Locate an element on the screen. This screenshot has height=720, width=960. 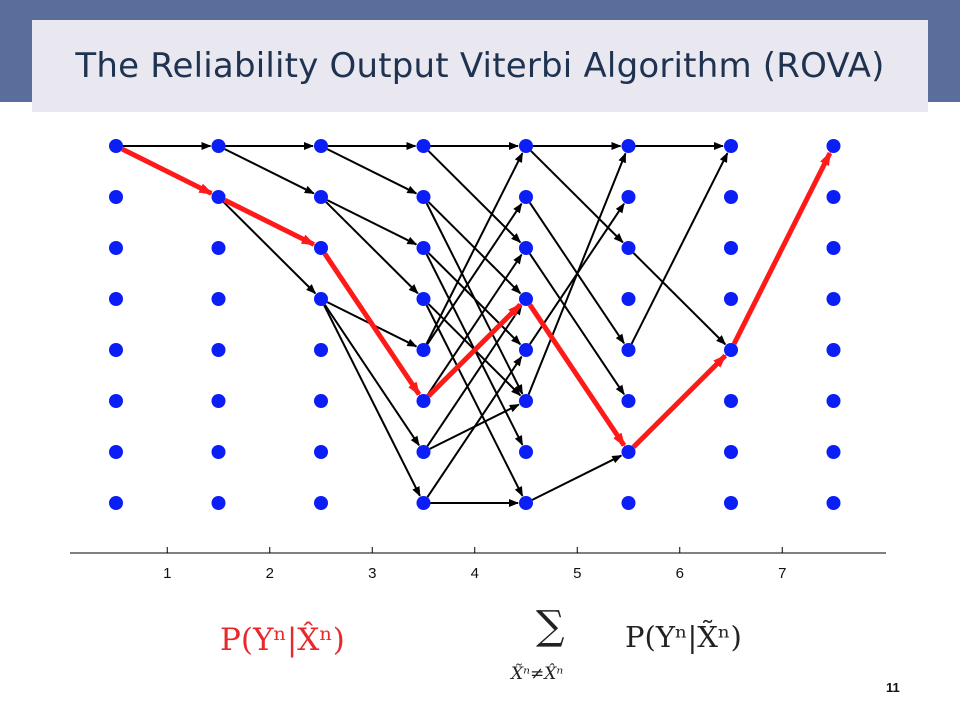
summation-symbol: ∑ is located at coordinates (550, 626).